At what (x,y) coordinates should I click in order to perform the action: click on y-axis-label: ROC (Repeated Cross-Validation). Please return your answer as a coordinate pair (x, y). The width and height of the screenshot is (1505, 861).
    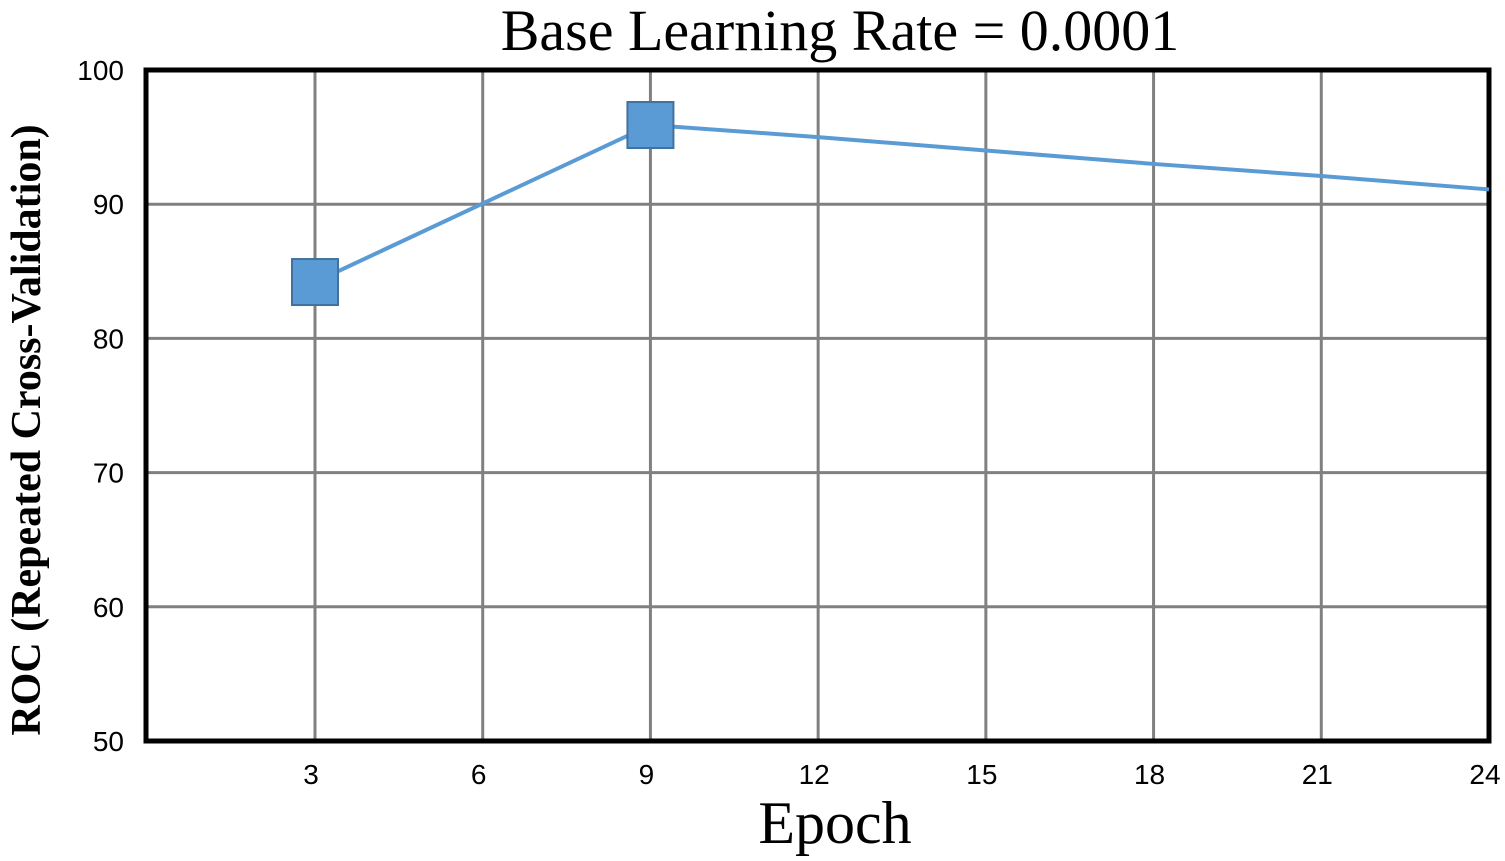
    Looking at the image, I should click on (27, 429).